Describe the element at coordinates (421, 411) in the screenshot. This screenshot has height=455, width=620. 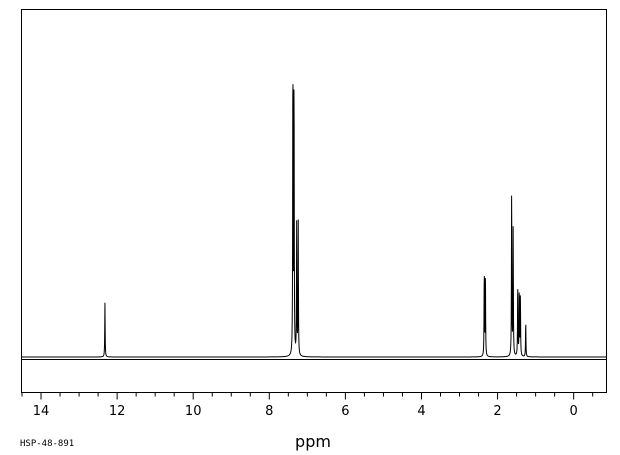
I see `x-tick-label: 4` at that location.